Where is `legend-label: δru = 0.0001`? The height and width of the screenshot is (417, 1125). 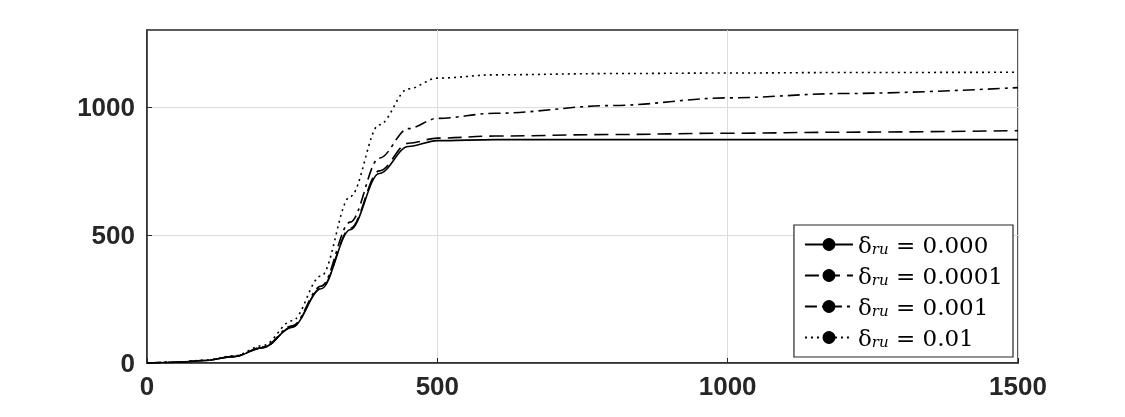 legend-label: δru = 0.0001 is located at coordinates (930, 275).